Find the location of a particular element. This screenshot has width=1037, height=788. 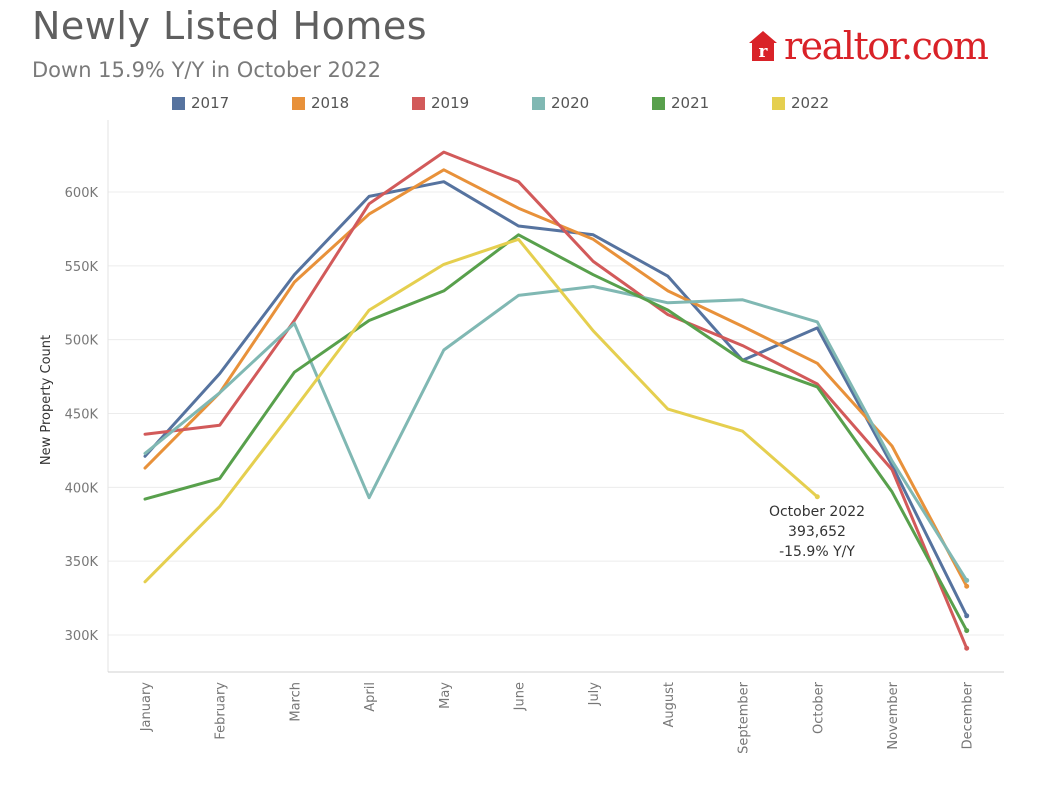

x-tick-label: January is located at coordinates (146, 707).